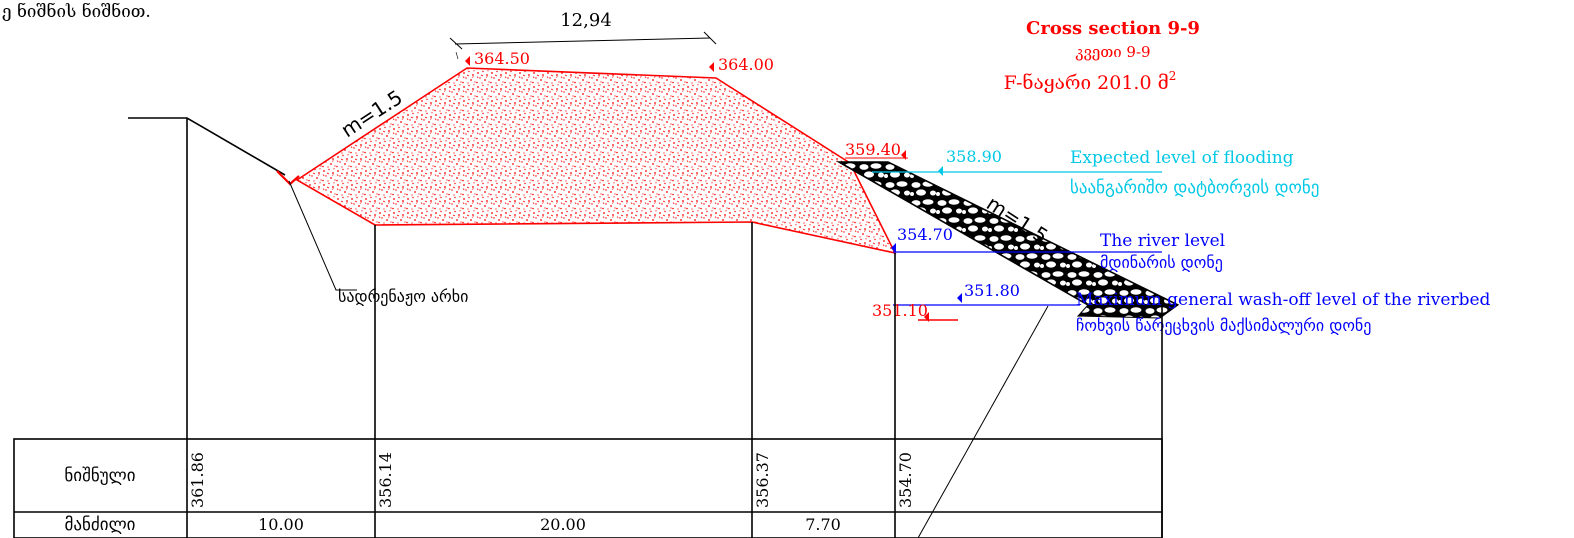 This screenshot has width=1574, height=538. I want to click on top-dimension, so click(583, 45).